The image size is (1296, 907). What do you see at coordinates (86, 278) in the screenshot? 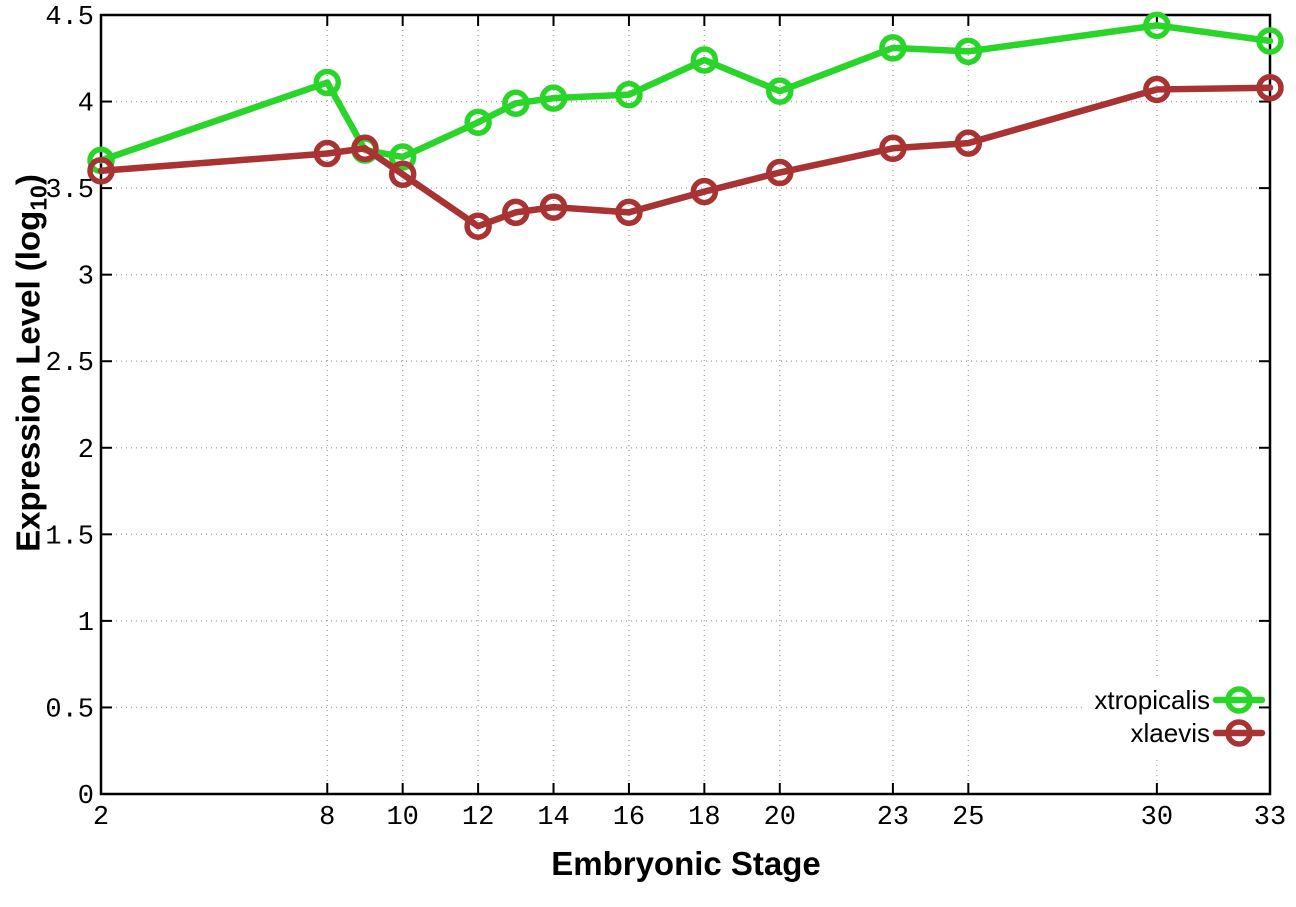
I see `y-tick-label: 3` at bounding box center [86, 278].